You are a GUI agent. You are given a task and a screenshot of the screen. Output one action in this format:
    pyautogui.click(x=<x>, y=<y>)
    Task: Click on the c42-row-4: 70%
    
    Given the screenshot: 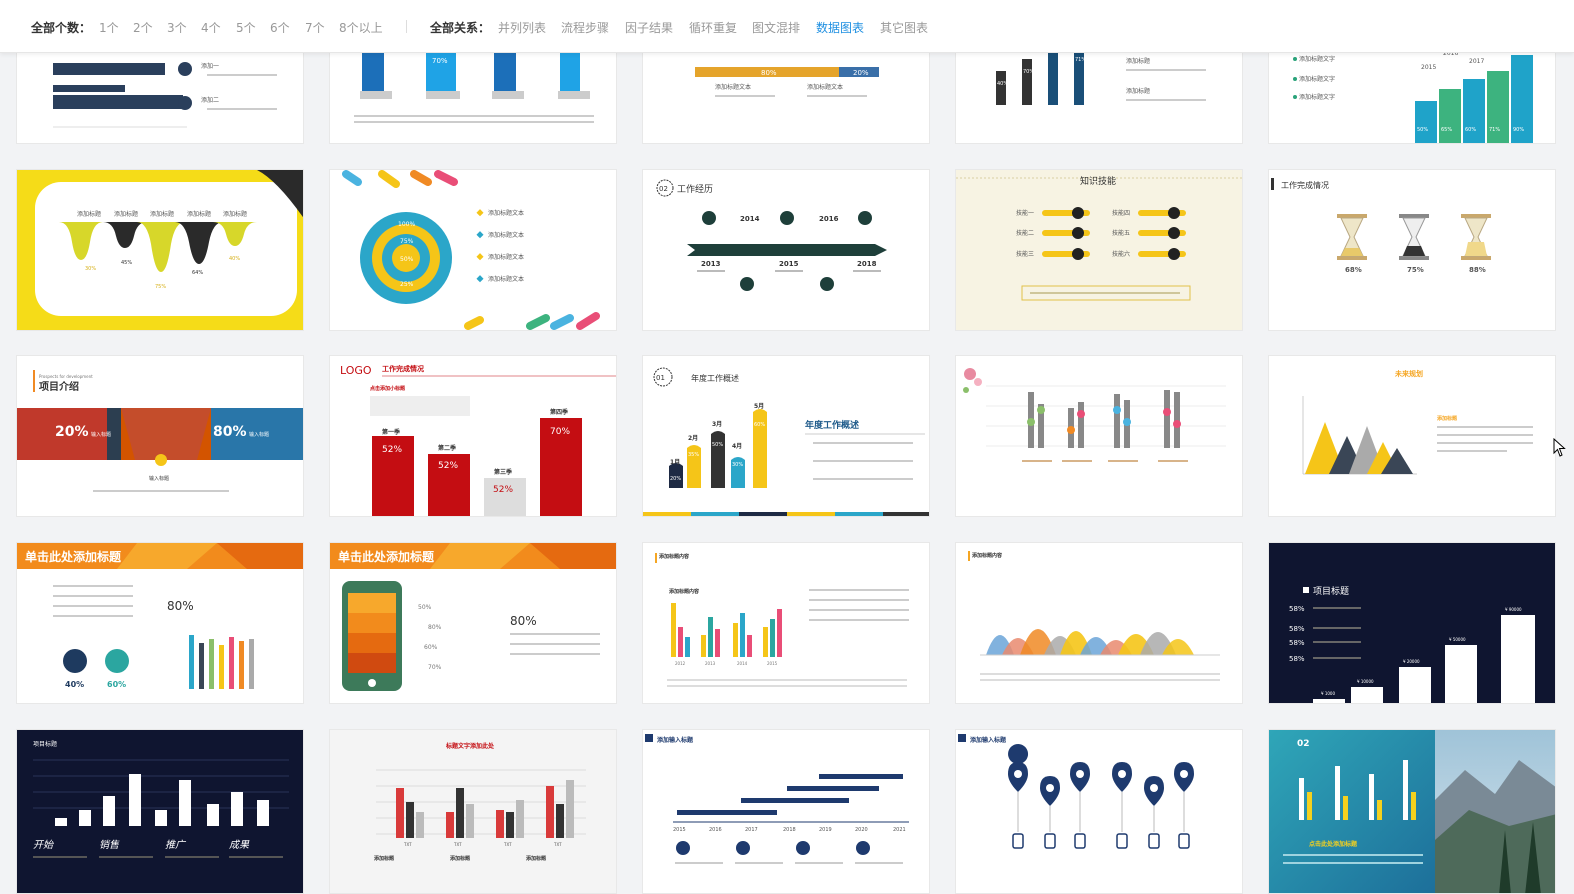 What is the action you would take?
    pyautogui.click(x=435, y=667)
    